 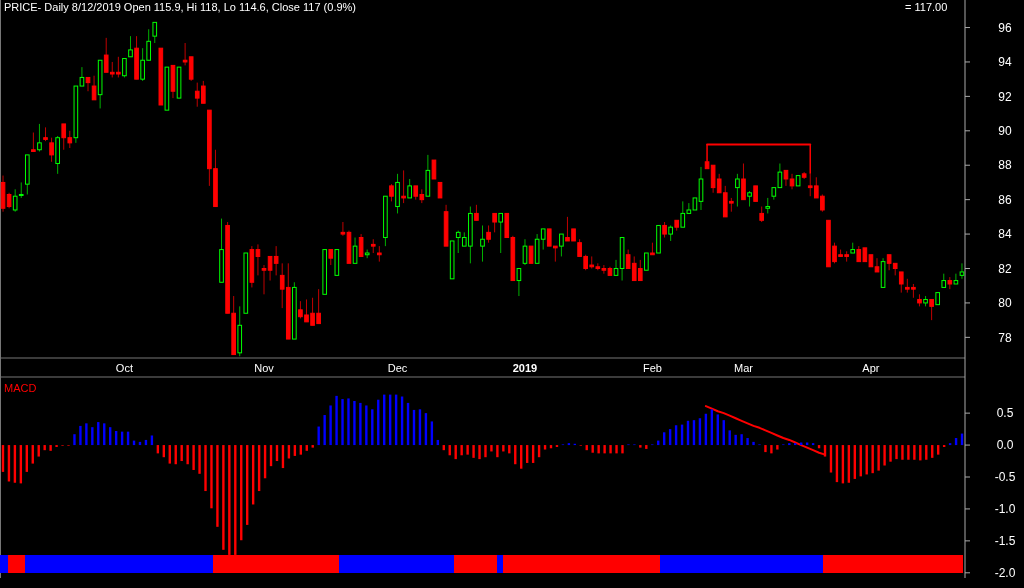 I want to click on x-tick-label: Mar, so click(x=744, y=368).